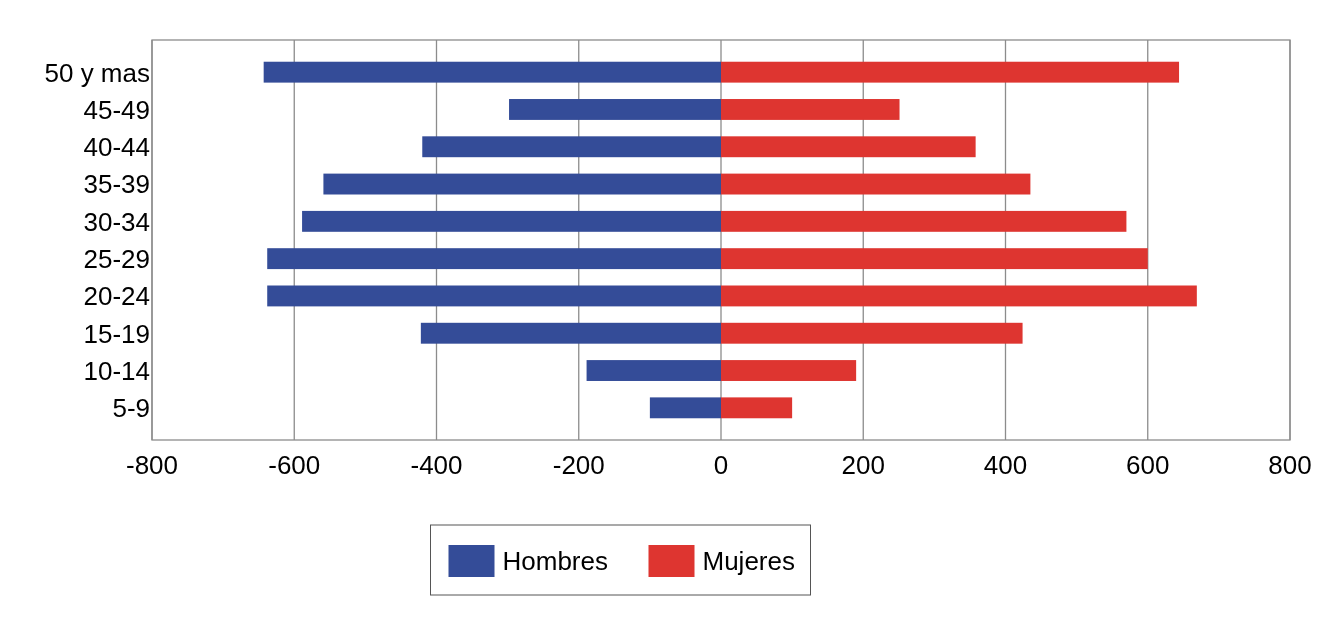 This screenshot has height=618, width=1333. What do you see at coordinates (97, 72) in the screenshot?
I see `y-tick-label: 50 y mas` at bounding box center [97, 72].